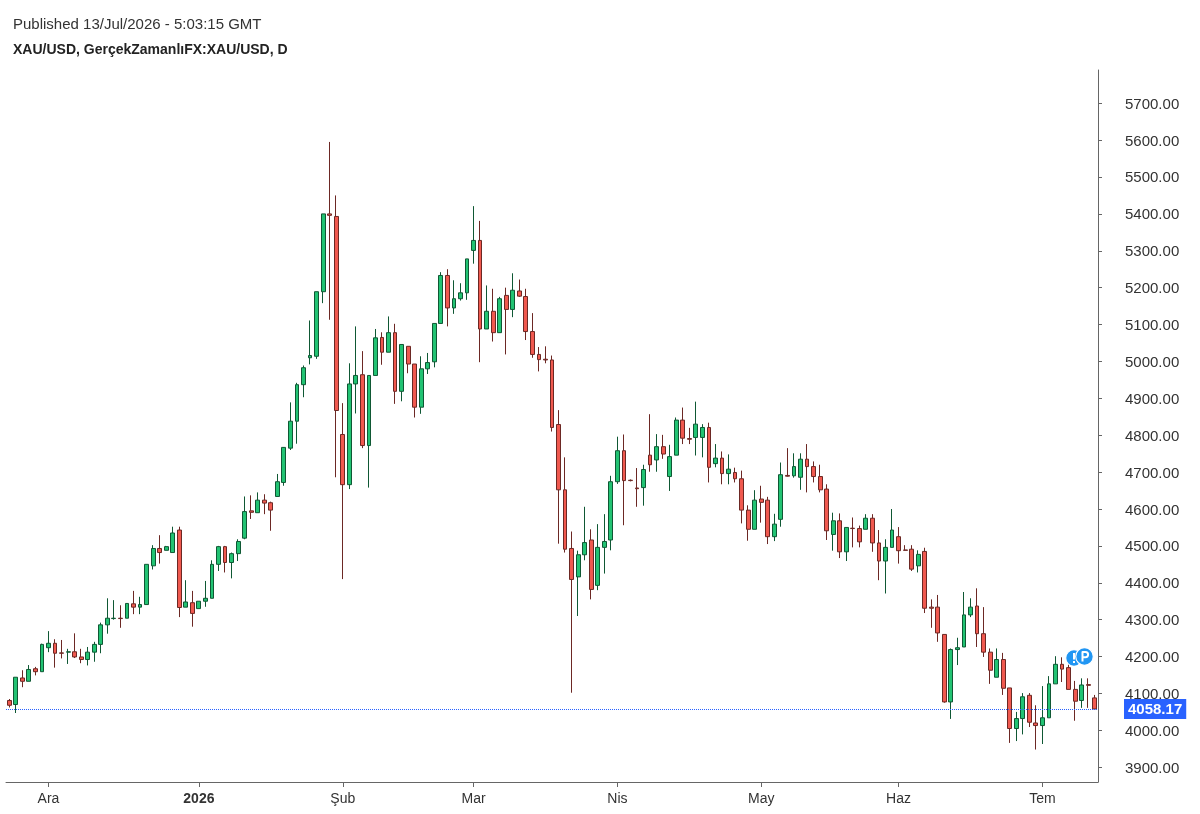 The image size is (1200, 814). What do you see at coordinates (1152, 103) in the screenshot?
I see `y-tick-label: 5700.00` at bounding box center [1152, 103].